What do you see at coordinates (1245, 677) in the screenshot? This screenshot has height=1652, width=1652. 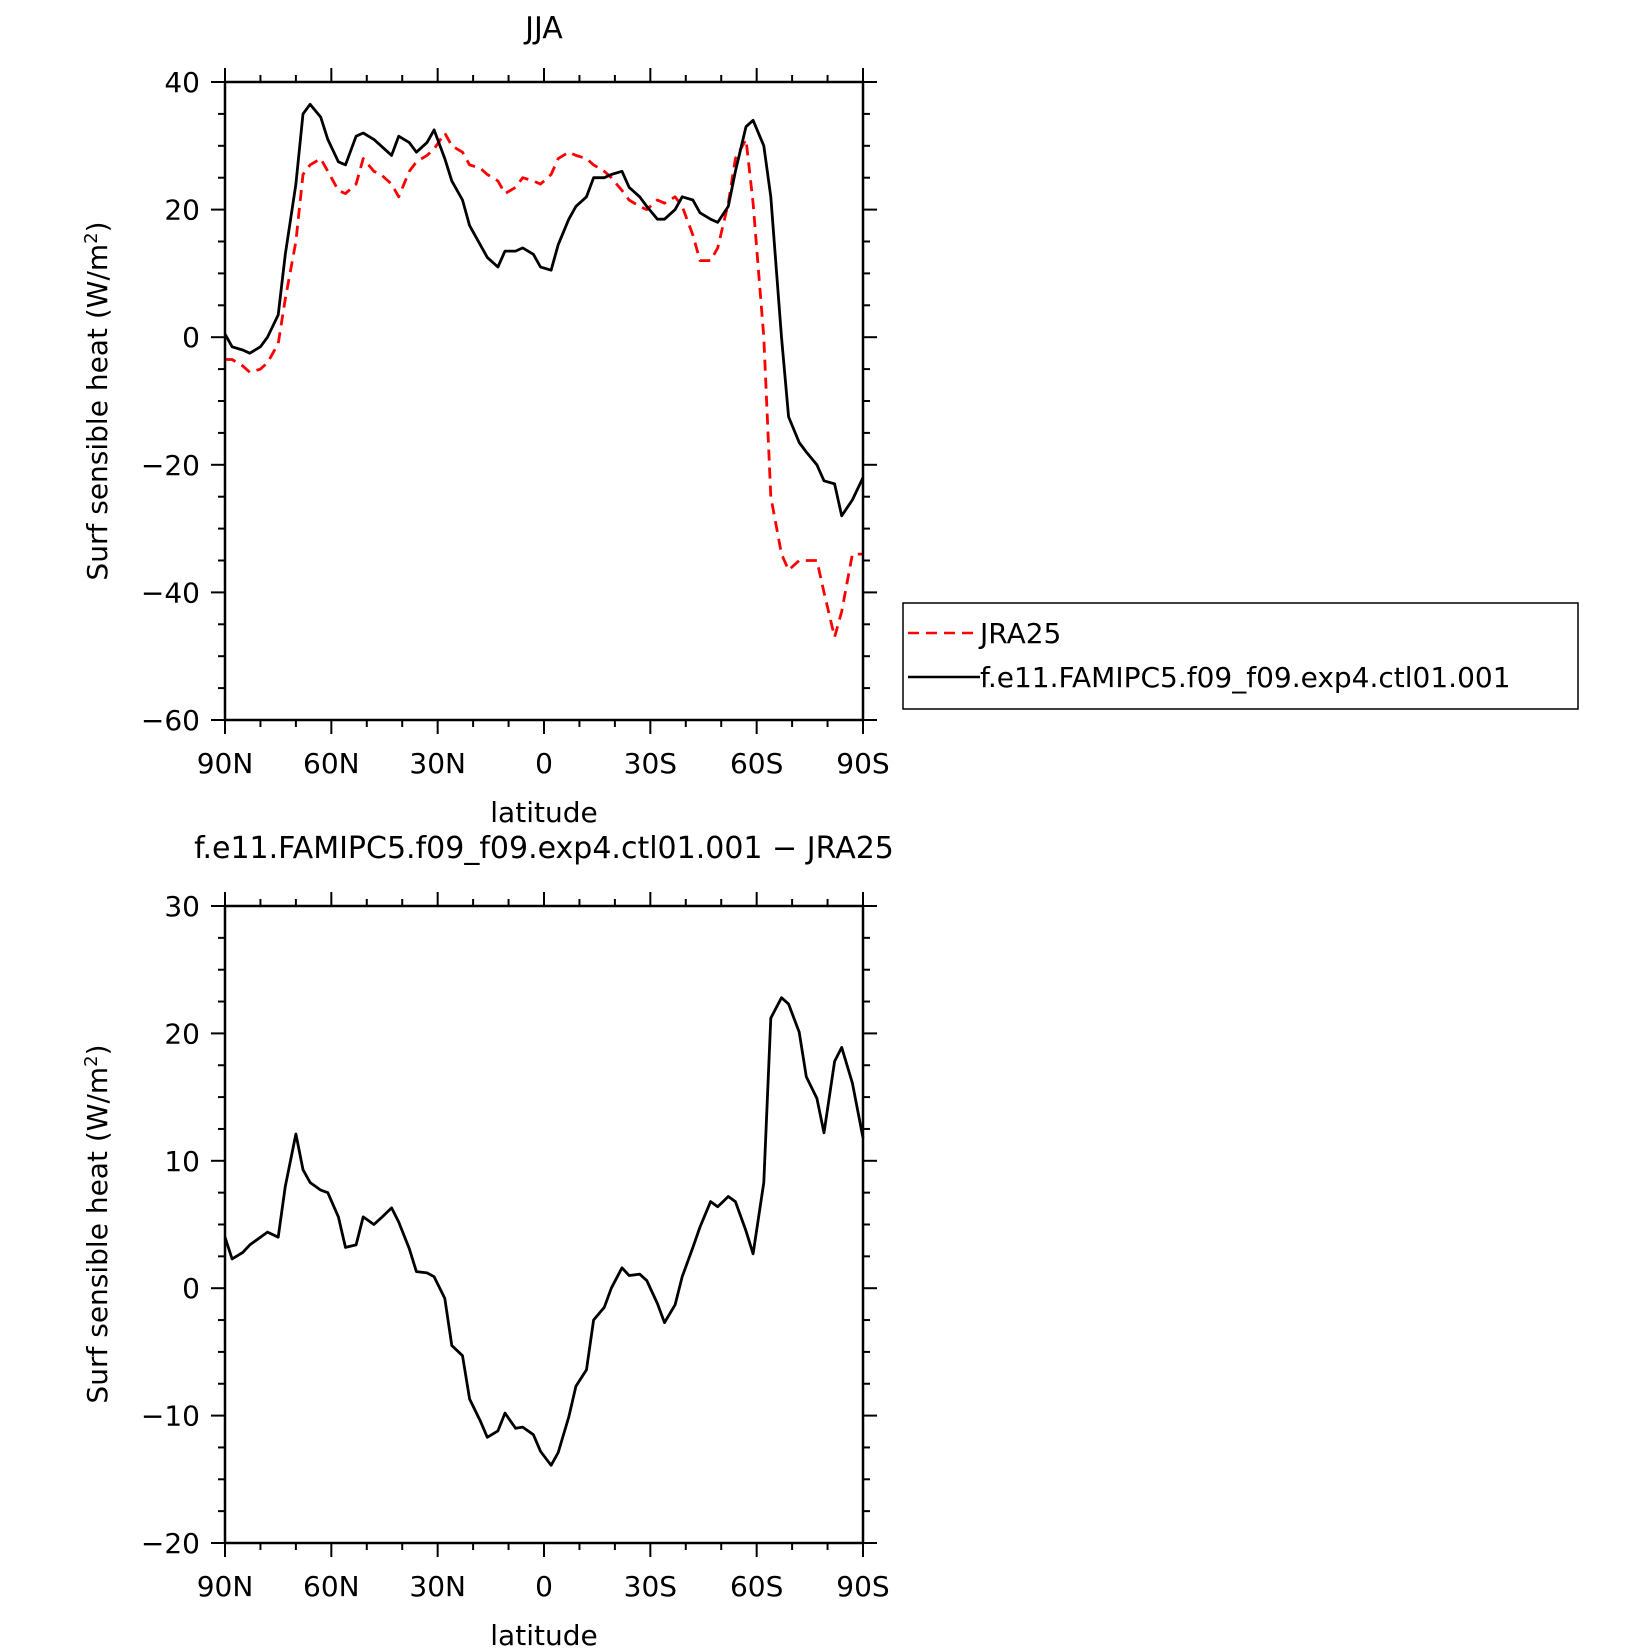 I see `legend-label-model: f.e11.FAMIPC5.f09_f09.exp4.ctl01.001` at bounding box center [1245, 677].